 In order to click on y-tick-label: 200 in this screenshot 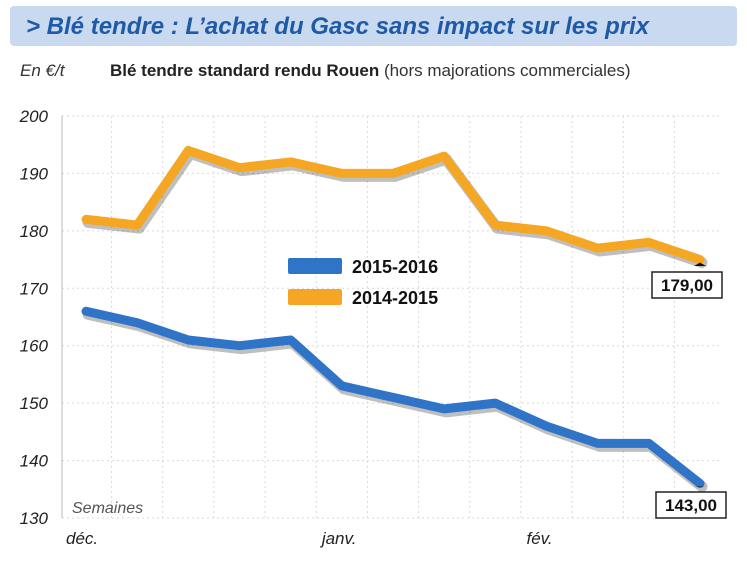, I will do `click(34, 116)`.